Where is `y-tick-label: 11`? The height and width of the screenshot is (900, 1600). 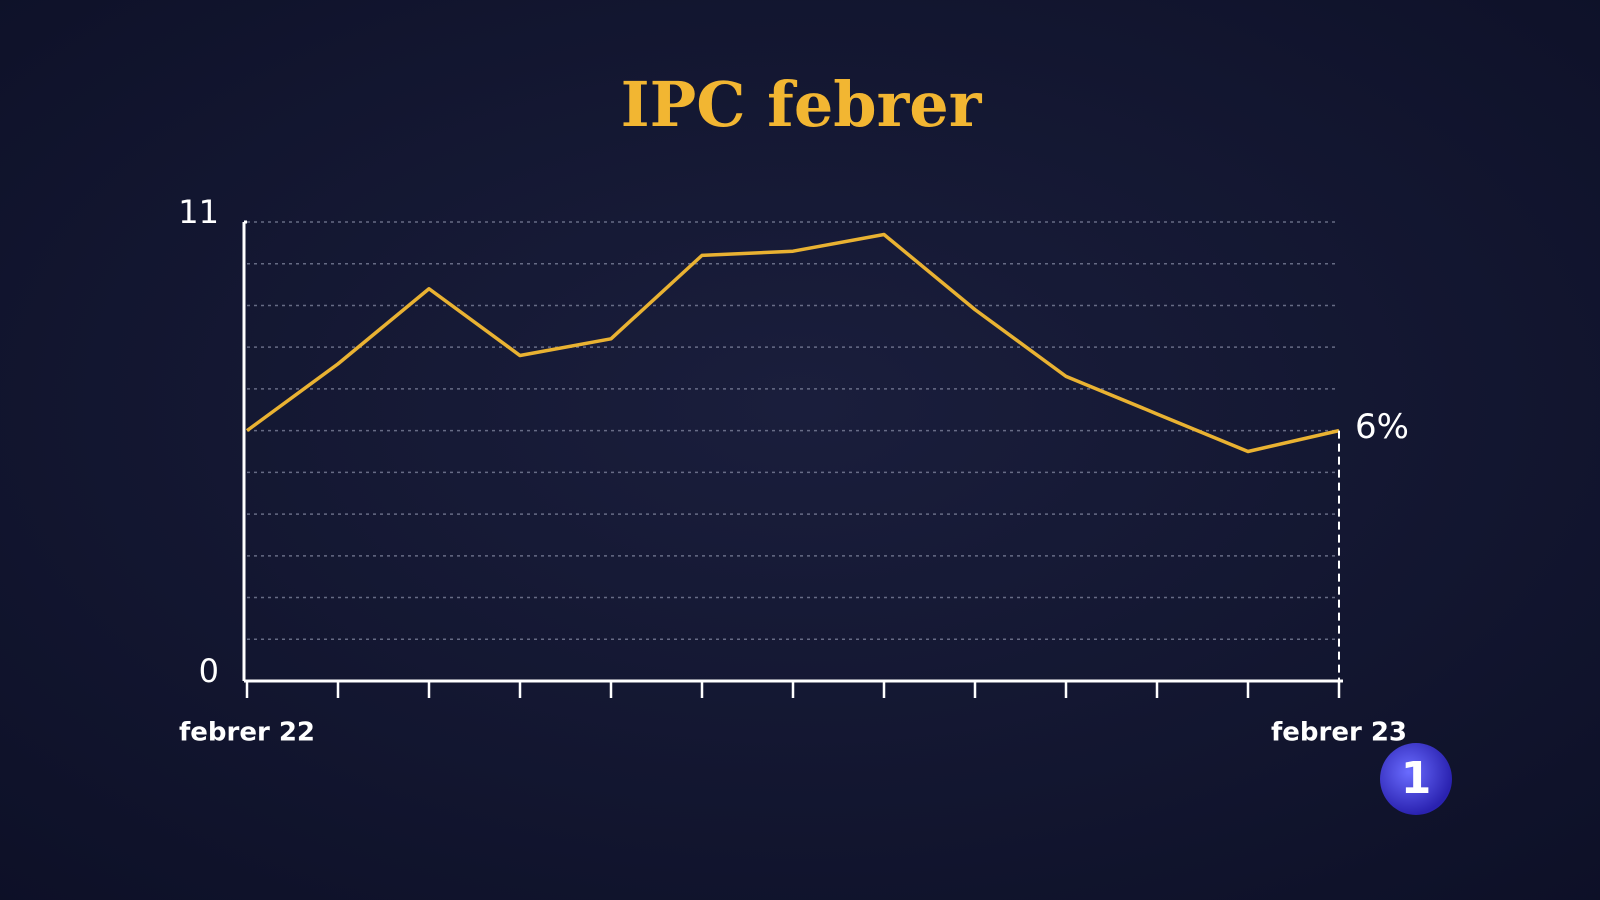 y-tick-label: 11 is located at coordinates (198, 212).